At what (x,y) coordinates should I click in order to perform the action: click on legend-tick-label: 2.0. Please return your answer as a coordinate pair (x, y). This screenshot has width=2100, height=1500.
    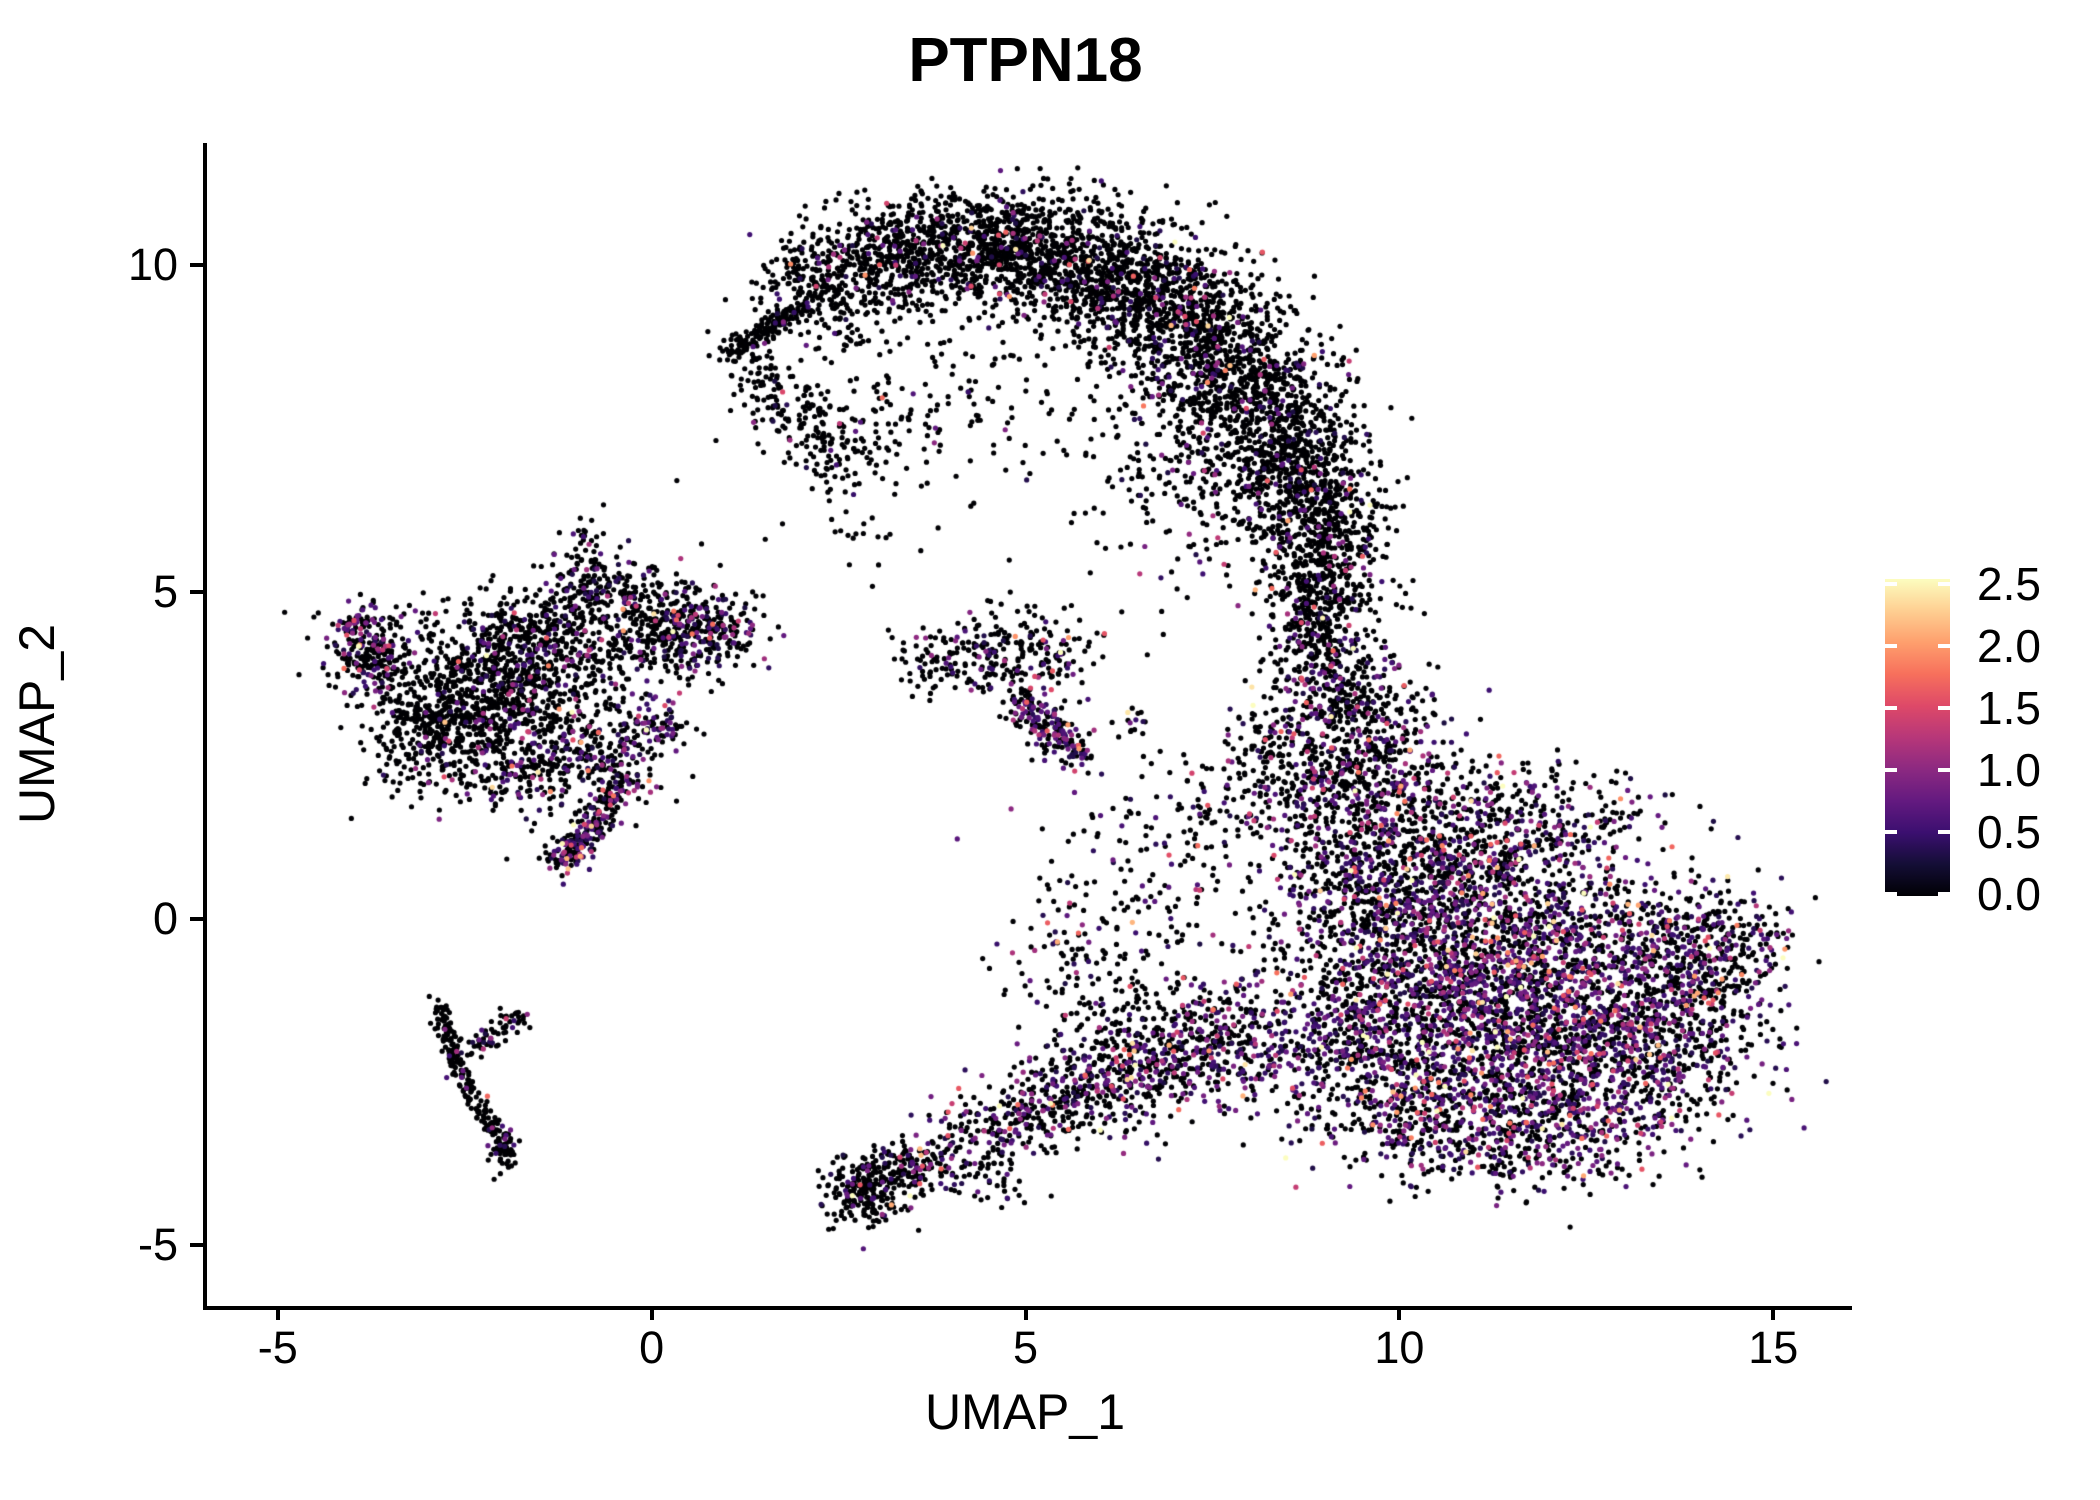
    Looking at the image, I should click on (2009, 646).